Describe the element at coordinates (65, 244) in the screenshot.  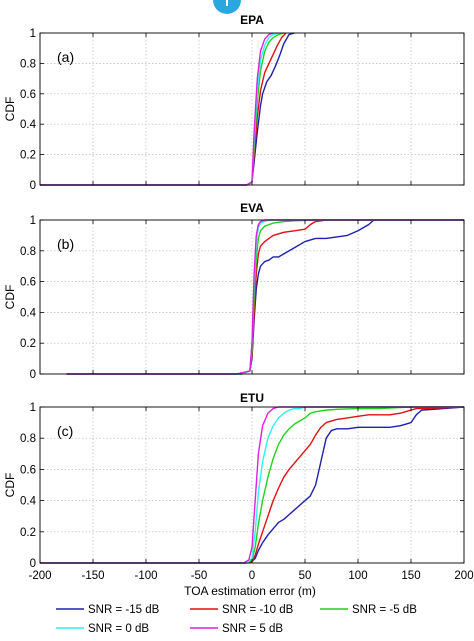
I see `panel-label: (b)` at that location.